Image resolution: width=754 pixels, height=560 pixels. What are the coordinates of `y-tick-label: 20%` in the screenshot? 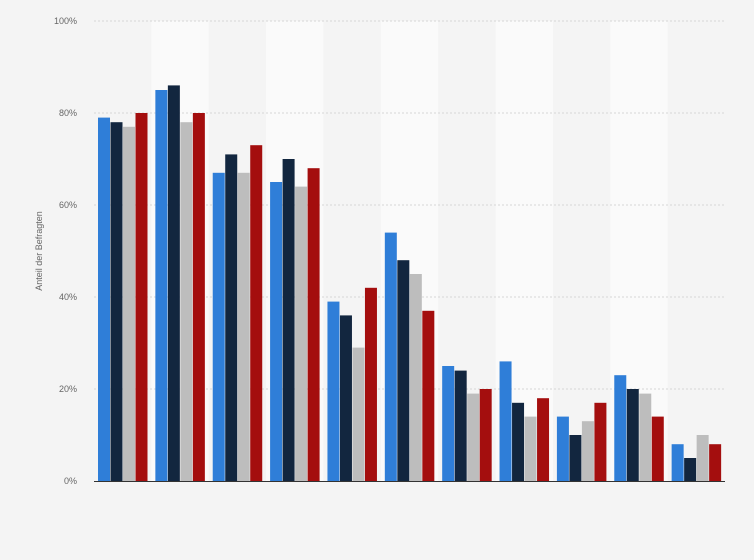 It's located at (68, 389).